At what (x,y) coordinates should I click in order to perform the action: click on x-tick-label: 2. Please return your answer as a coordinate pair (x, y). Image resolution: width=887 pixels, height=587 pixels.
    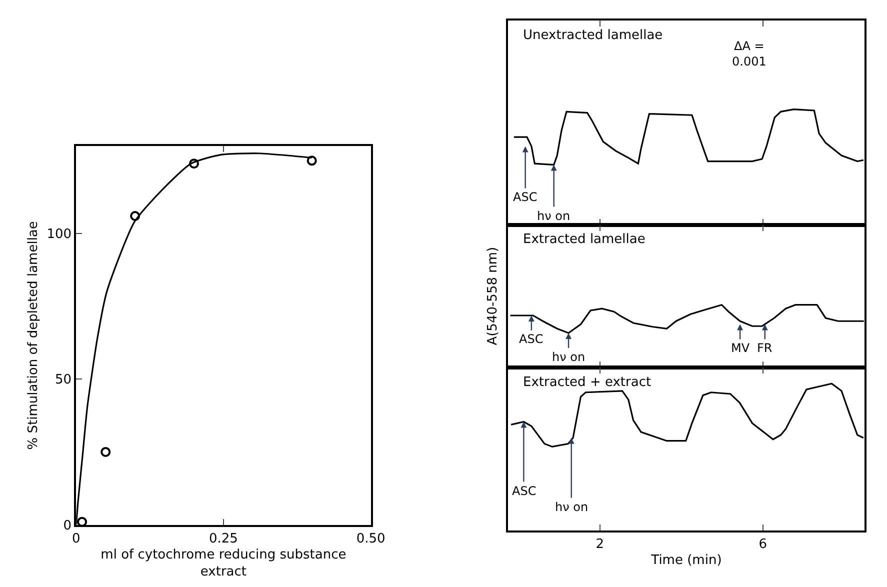
    Looking at the image, I should click on (600, 544).